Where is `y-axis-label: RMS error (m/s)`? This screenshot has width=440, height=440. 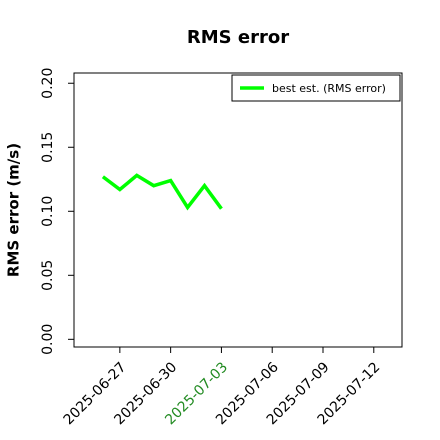
y-axis-label: RMS error (m/s) is located at coordinates (14, 210).